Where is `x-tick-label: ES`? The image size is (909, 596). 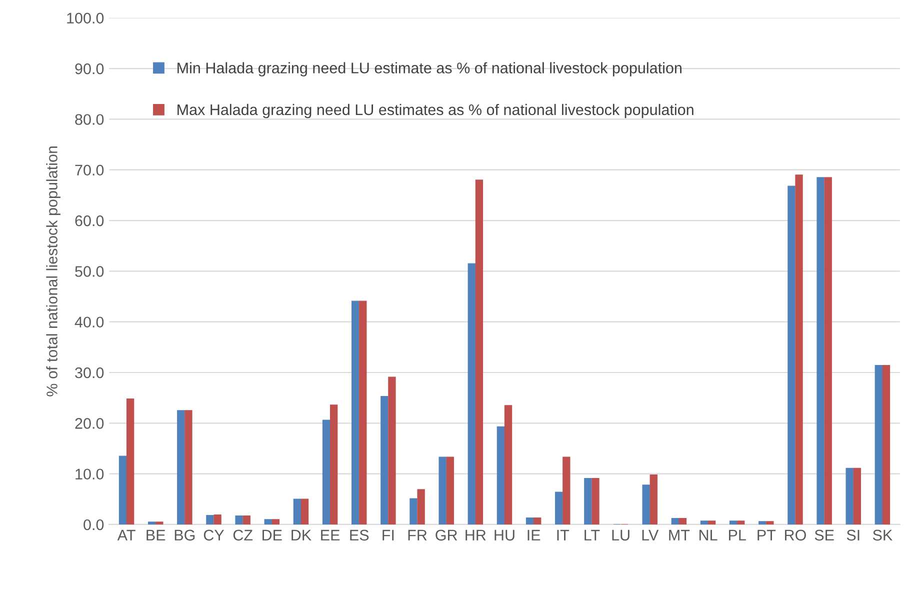 x-tick-label: ES is located at coordinates (359, 535).